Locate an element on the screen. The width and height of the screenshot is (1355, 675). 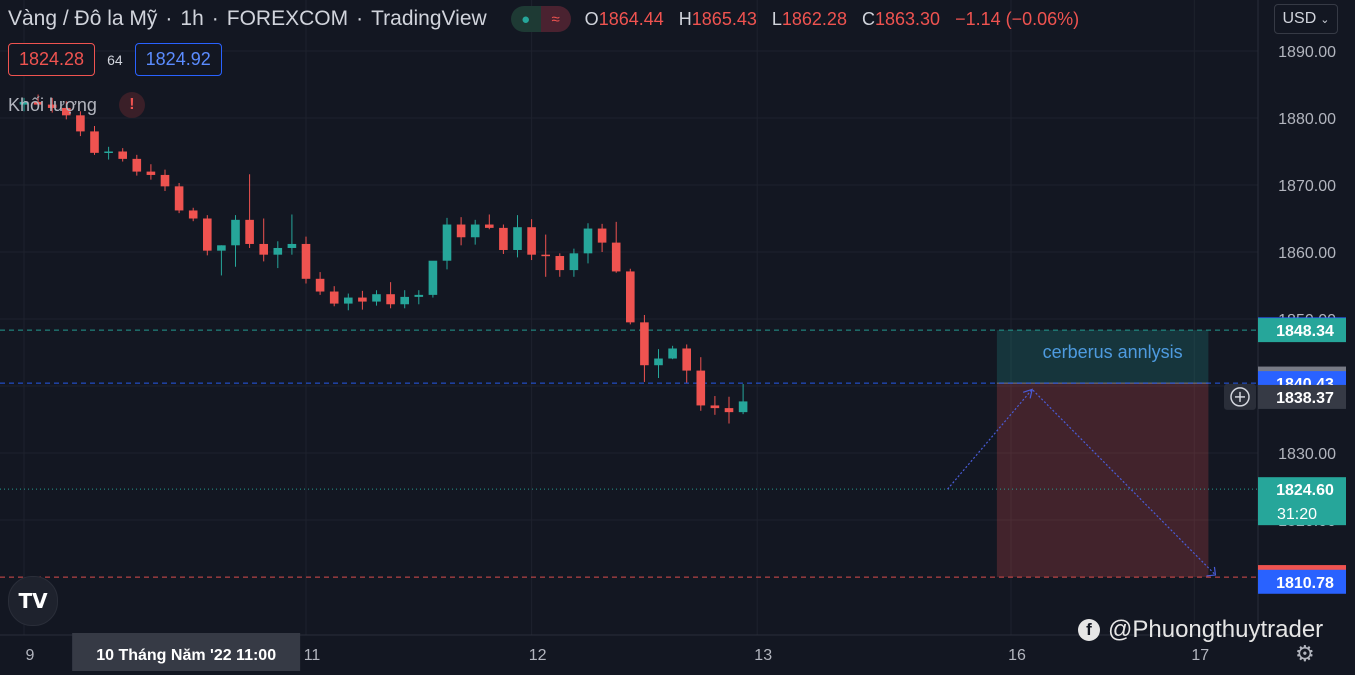
time-tick-label: 9 is located at coordinates (30, 655).